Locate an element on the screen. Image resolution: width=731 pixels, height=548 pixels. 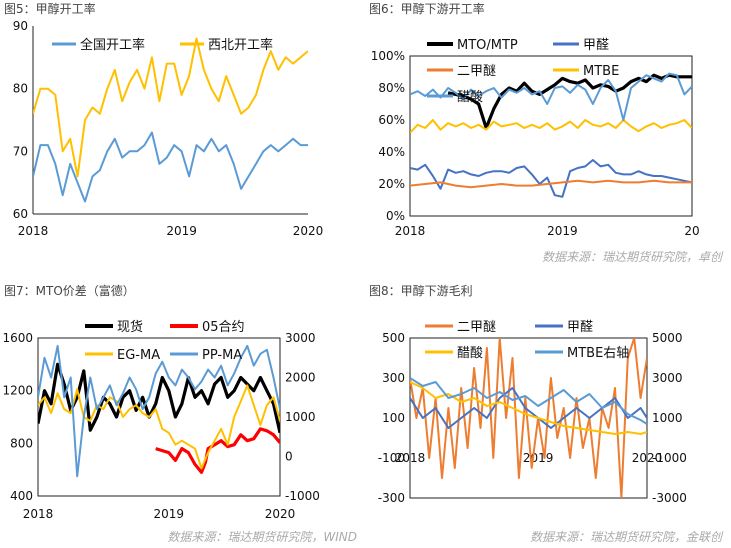
legend-label: PP-MA is located at coordinates (222, 355).